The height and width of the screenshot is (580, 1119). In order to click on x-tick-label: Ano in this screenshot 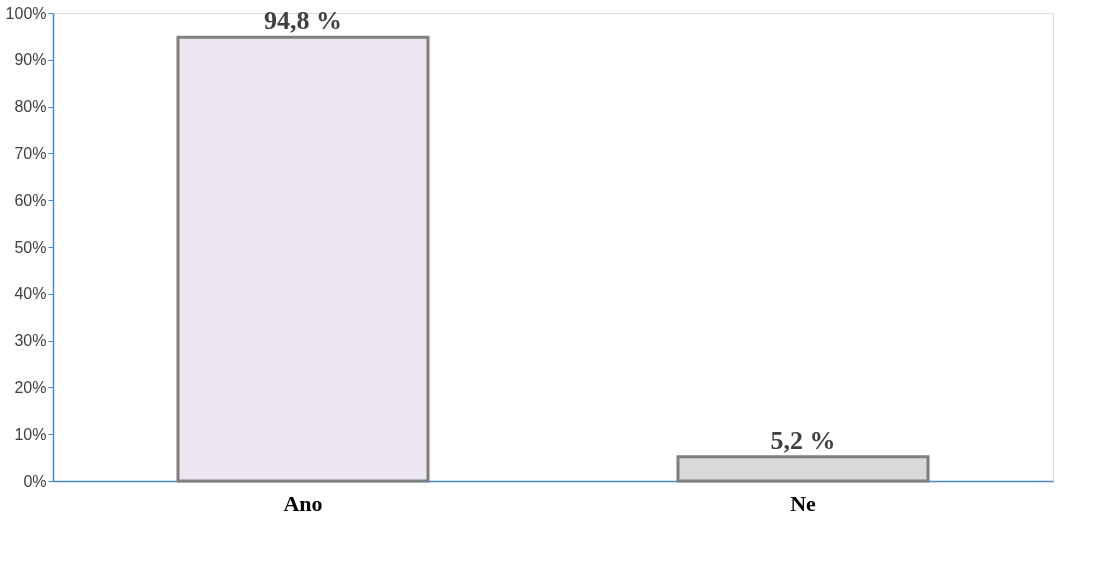, I will do `click(303, 503)`.